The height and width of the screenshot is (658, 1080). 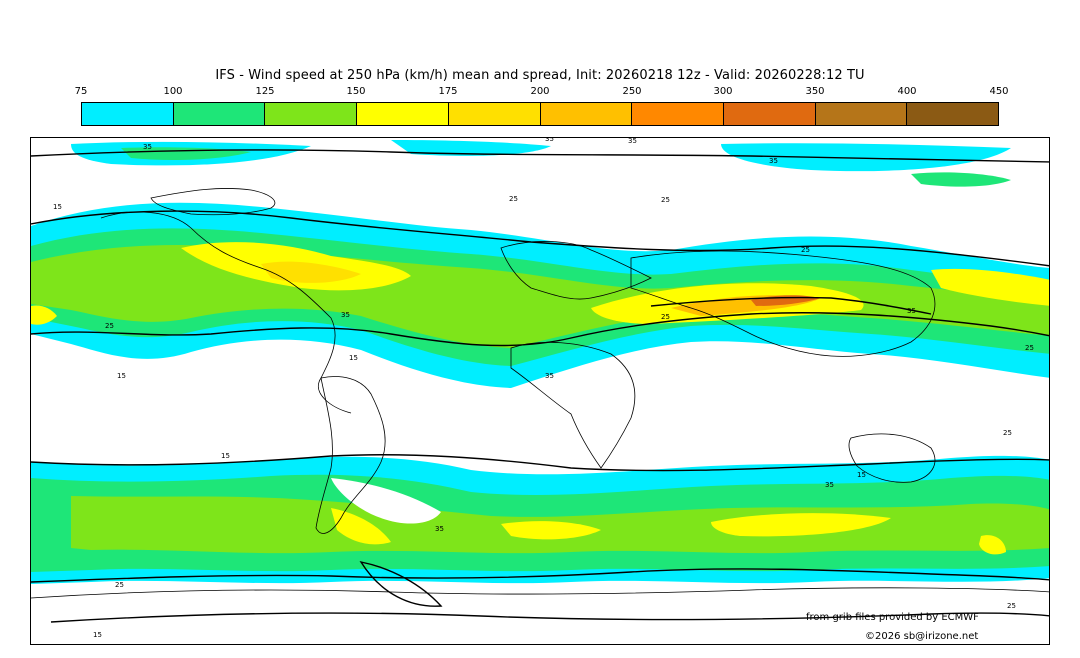 I want to click on copyright-credit: ©2026 sb@irizone.net, so click(x=922, y=636).